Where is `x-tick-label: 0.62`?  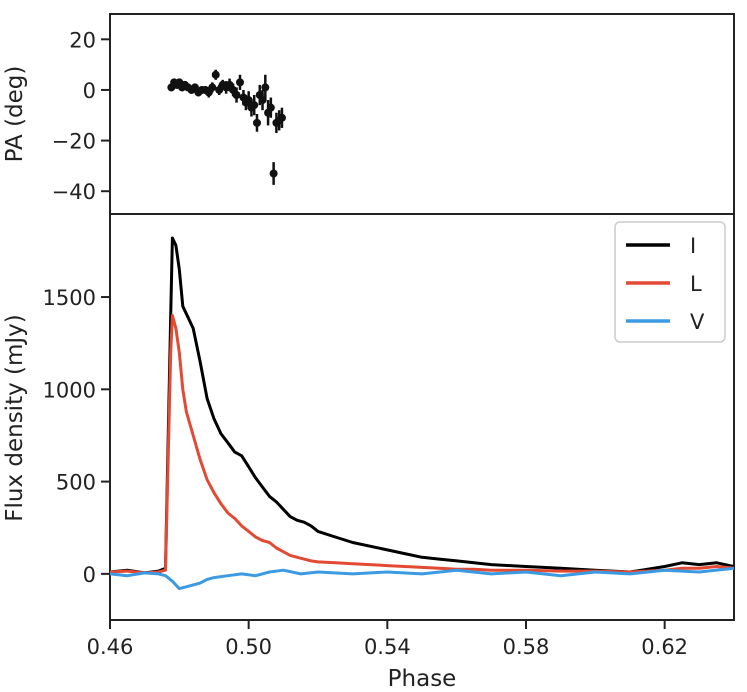 x-tick-label: 0.62 is located at coordinates (664, 647).